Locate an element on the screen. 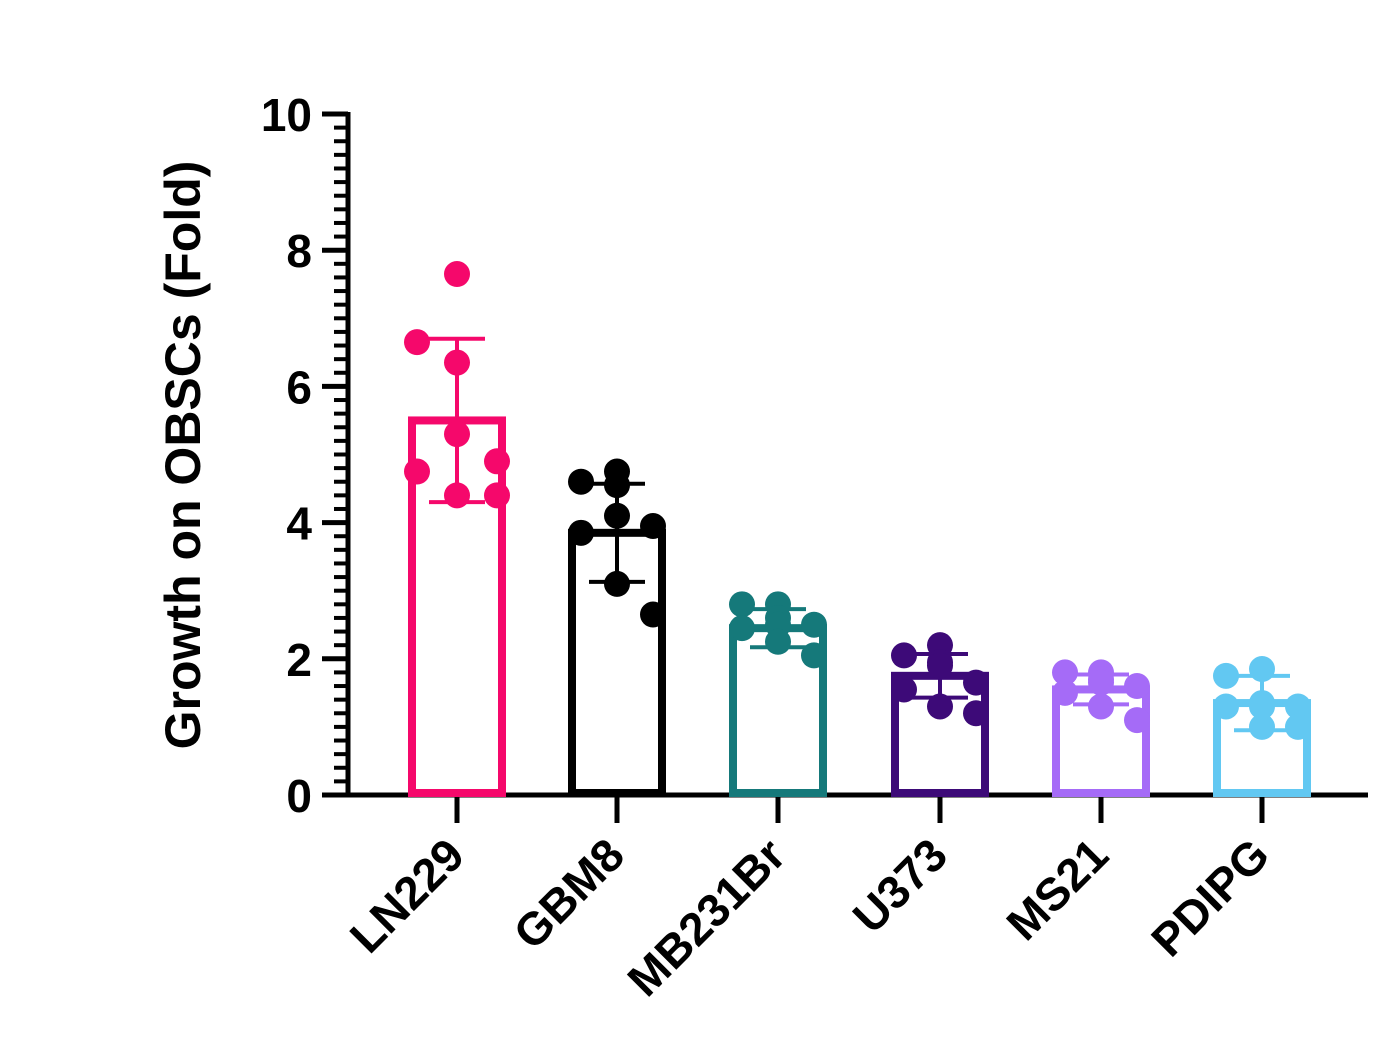 This screenshot has height=1038, width=1390. y-tick-label: 6 is located at coordinates (299, 387).